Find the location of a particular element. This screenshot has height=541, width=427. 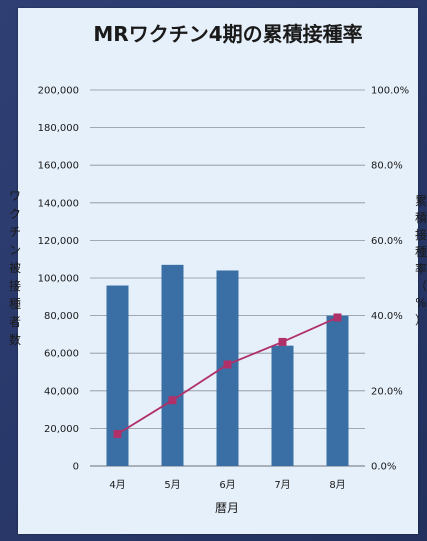

x-tick-label: 4月 is located at coordinates (117, 485).